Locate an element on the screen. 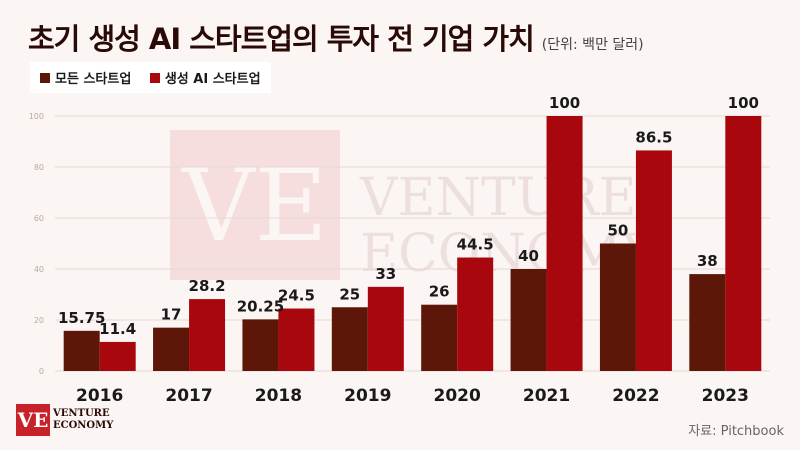  bar-genai-2017 is located at coordinates (207, 335).